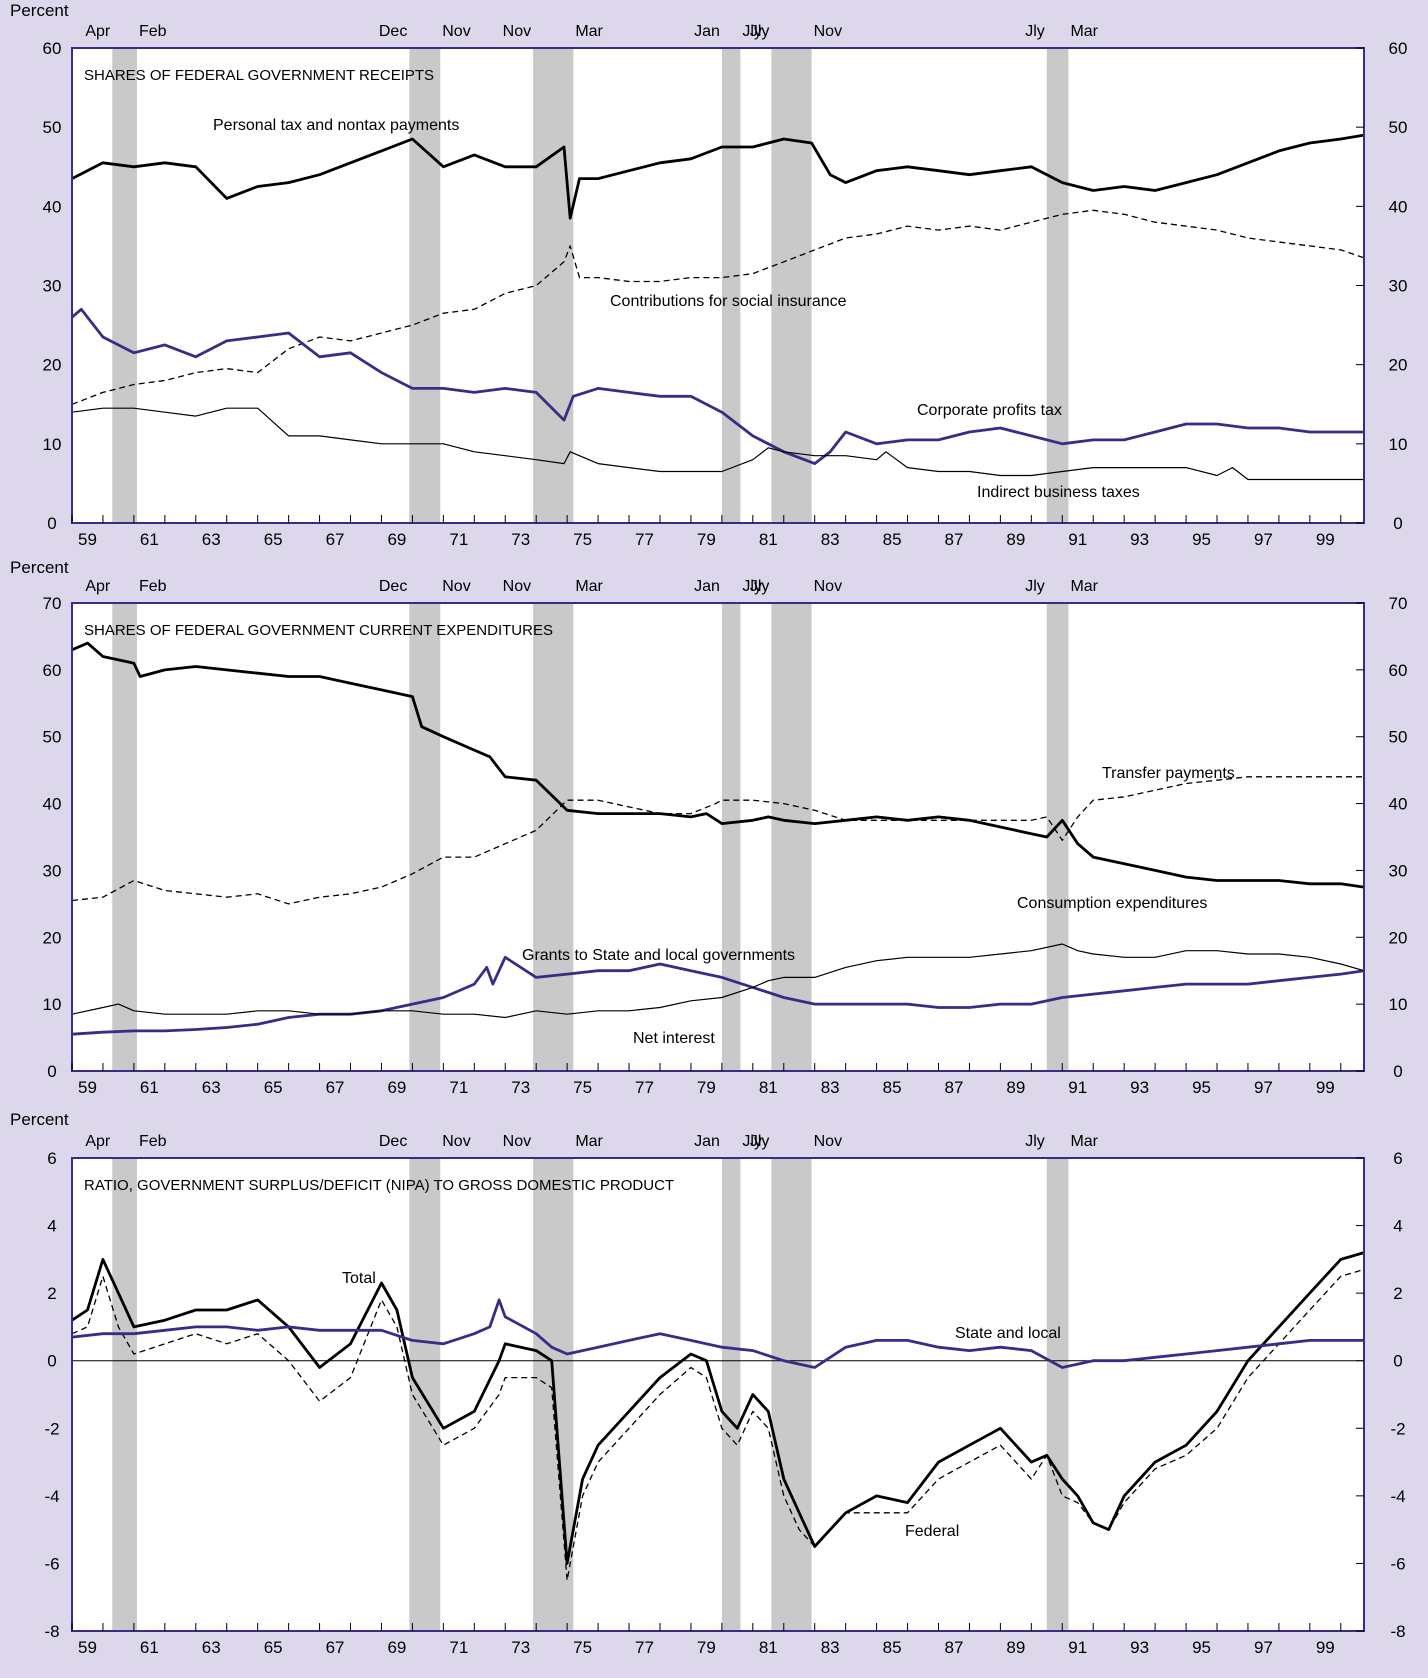 This screenshot has width=1428, height=1678. I want to click on y-tick-label-right: 30, so click(1398, 286).